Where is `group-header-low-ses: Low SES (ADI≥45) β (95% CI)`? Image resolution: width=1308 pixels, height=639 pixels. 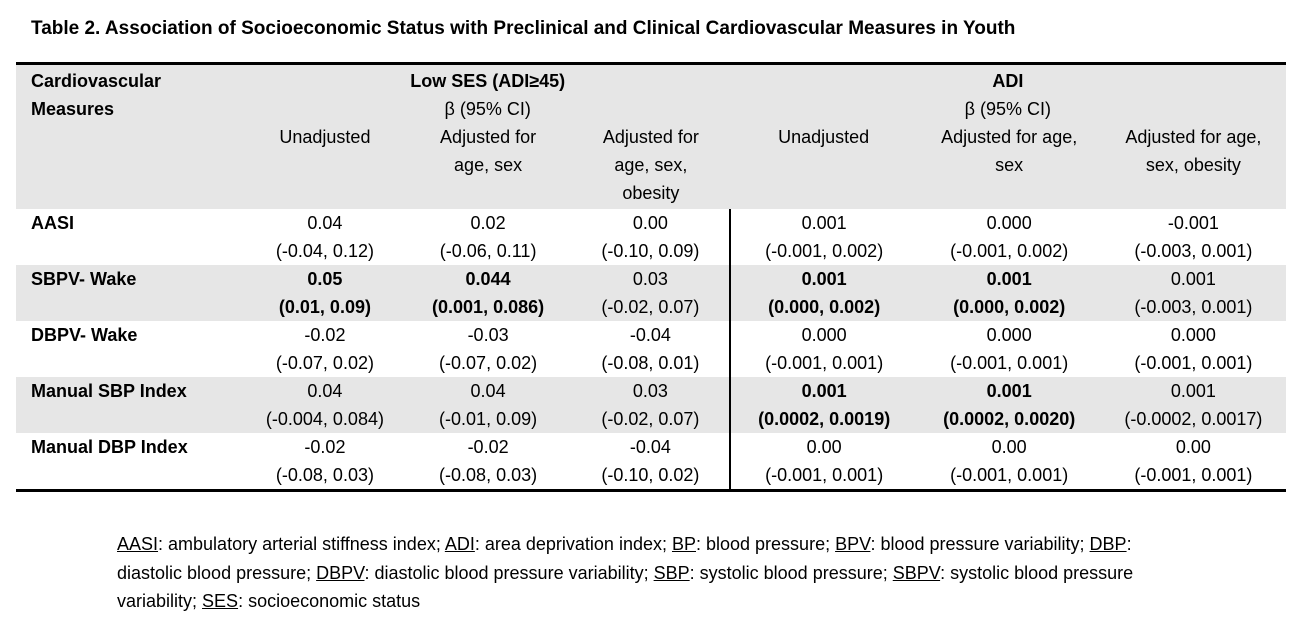
group-header-low-ses: Low SES (ADI≥45) β (95% CI) is located at coordinates (487, 93).